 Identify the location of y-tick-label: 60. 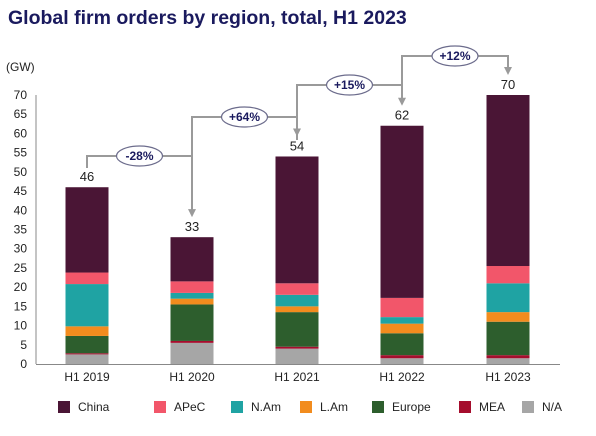
(21, 133).